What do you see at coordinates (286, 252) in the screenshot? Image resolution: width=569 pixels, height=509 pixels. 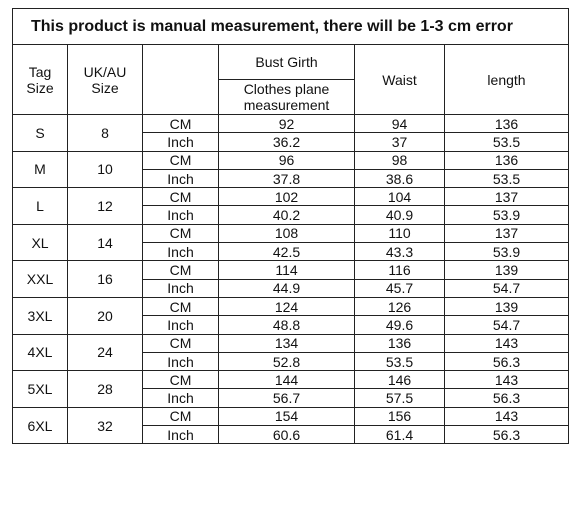 I see `measurement: 42.5` at bounding box center [286, 252].